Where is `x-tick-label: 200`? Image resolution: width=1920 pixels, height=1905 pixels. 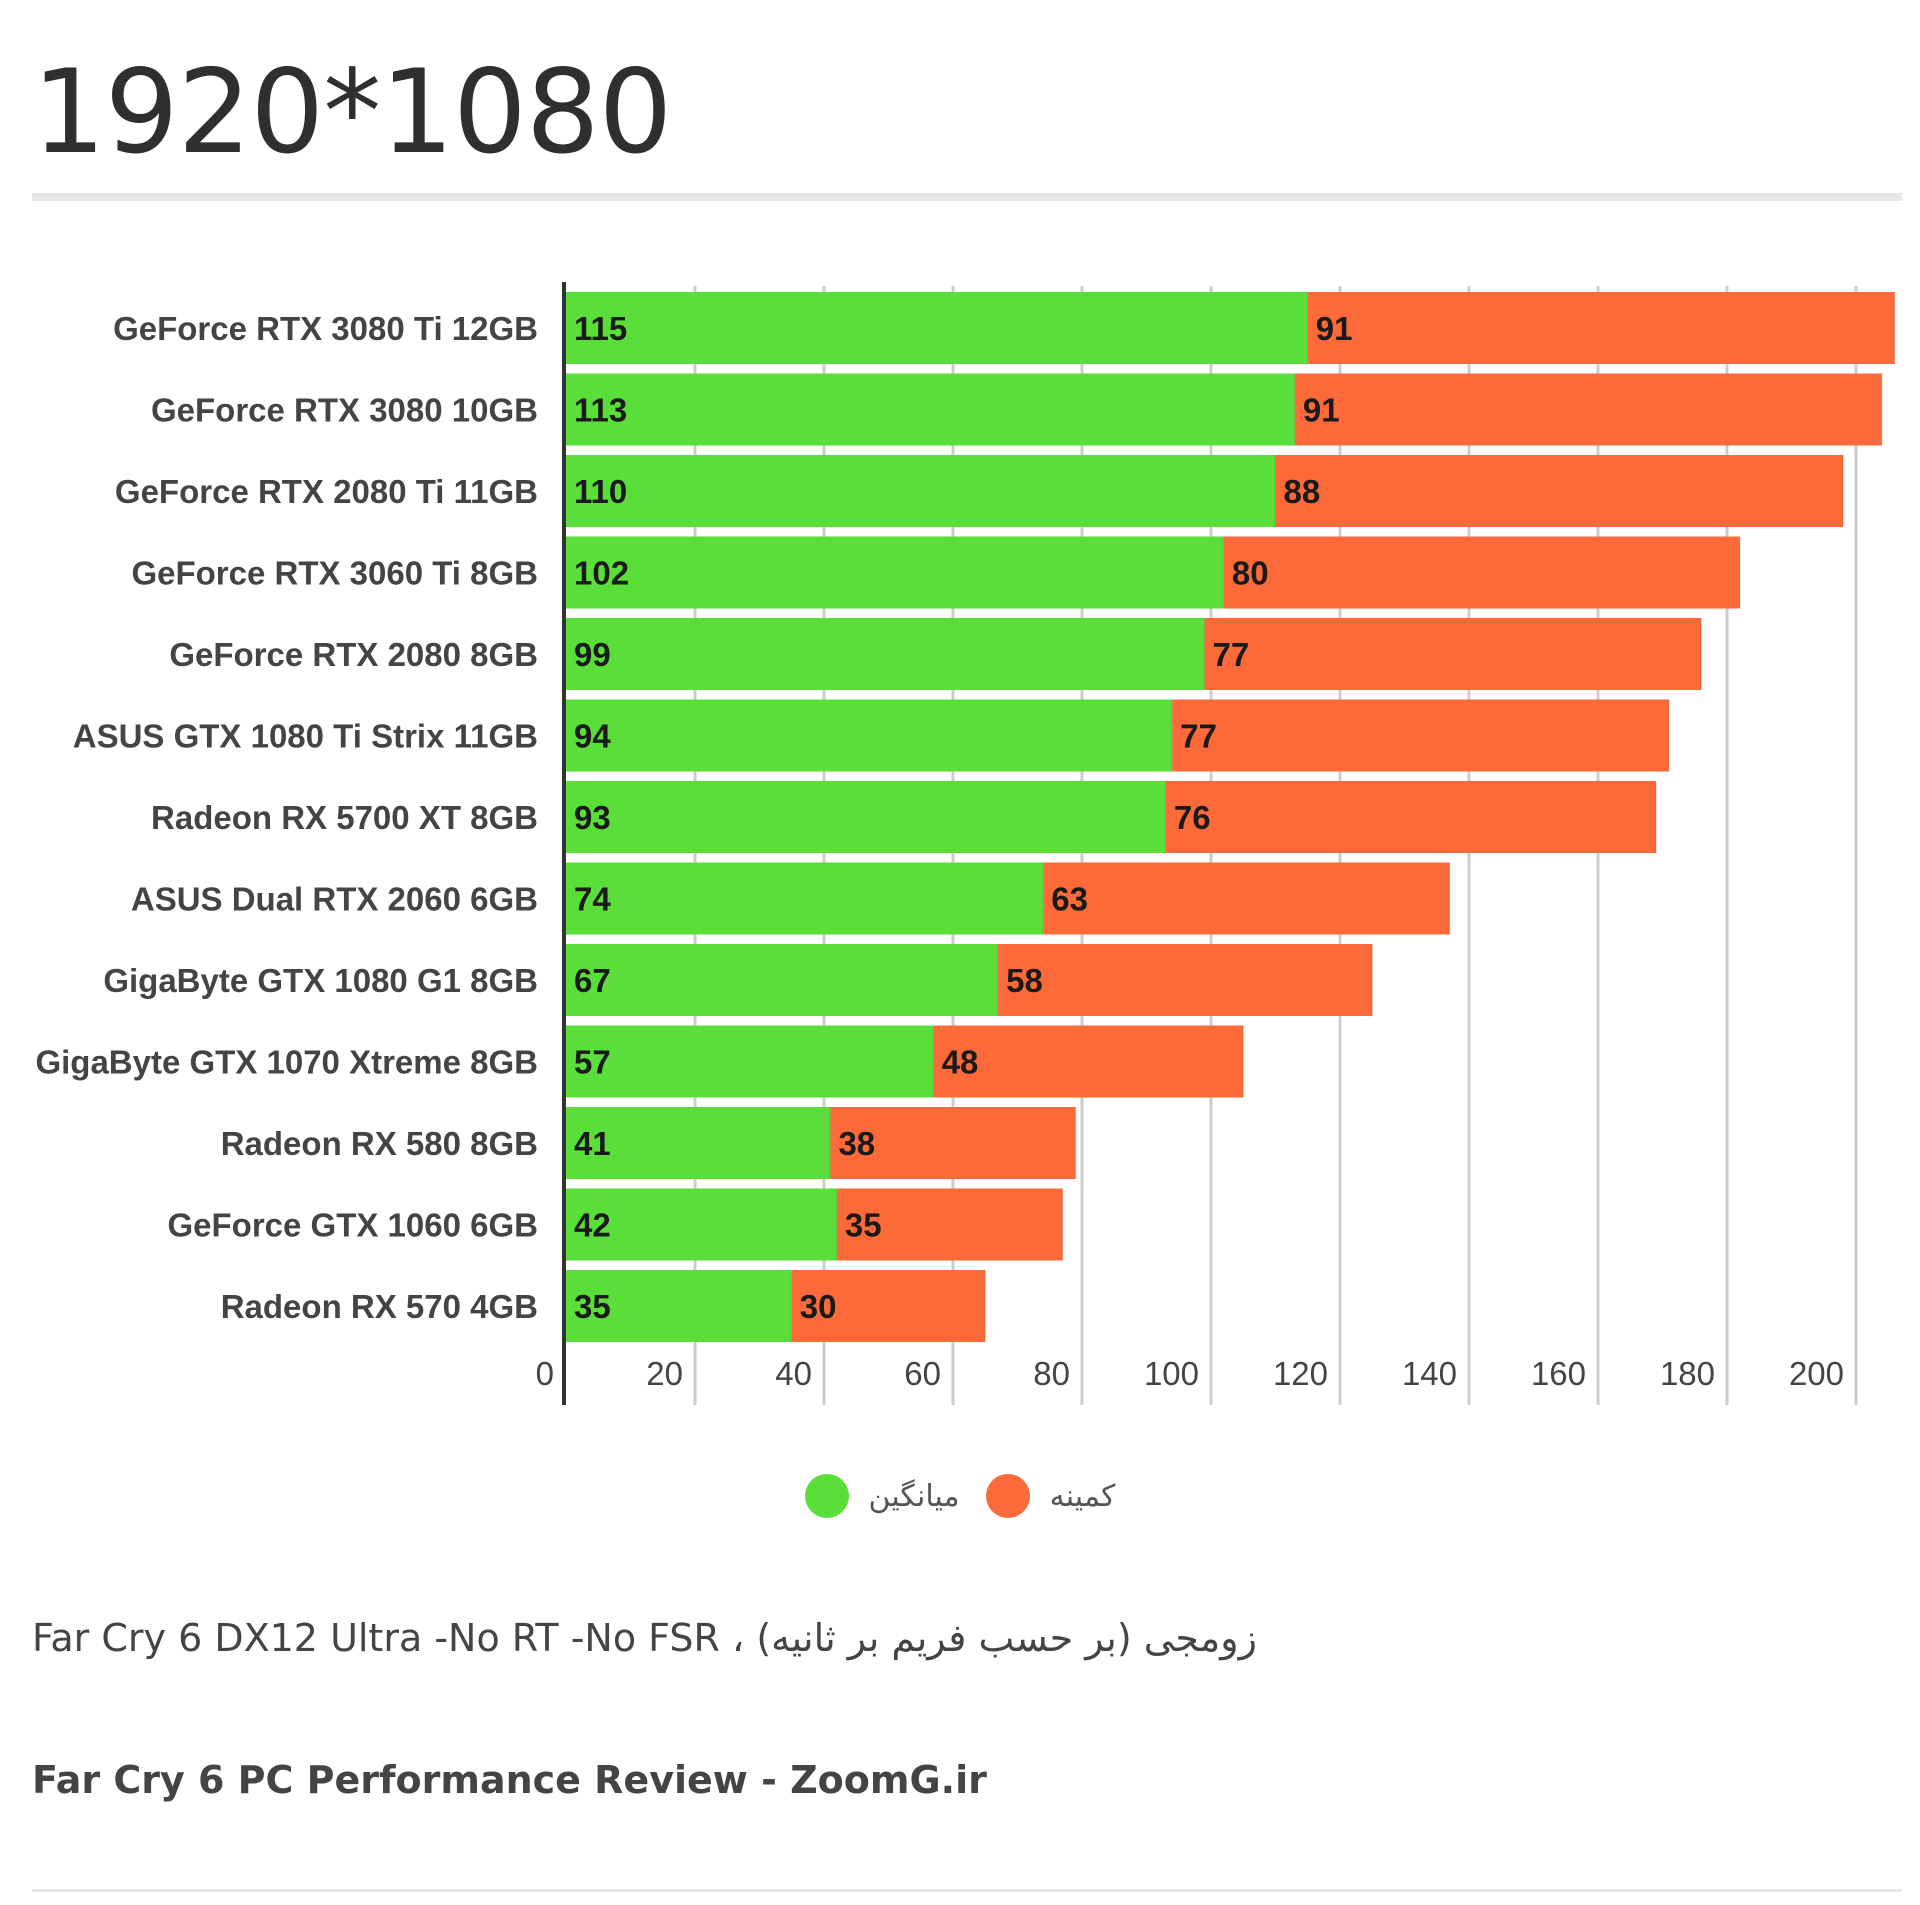
x-tick-label: 200 is located at coordinates (1816, 1373).